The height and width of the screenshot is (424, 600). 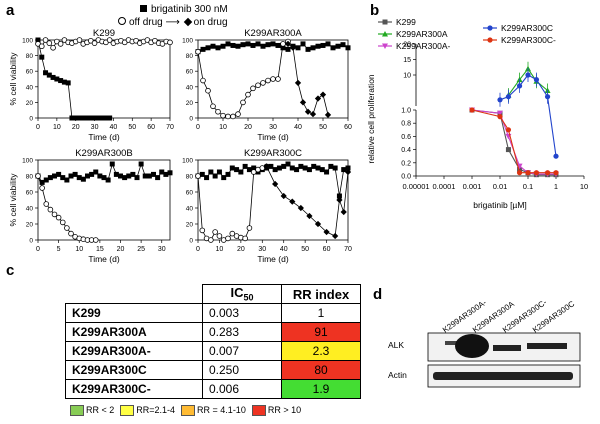 What do you see at coordinates (162, 249) in the screenshot?
I see `x-tick-label: 30` at bounding box center [162, 249].